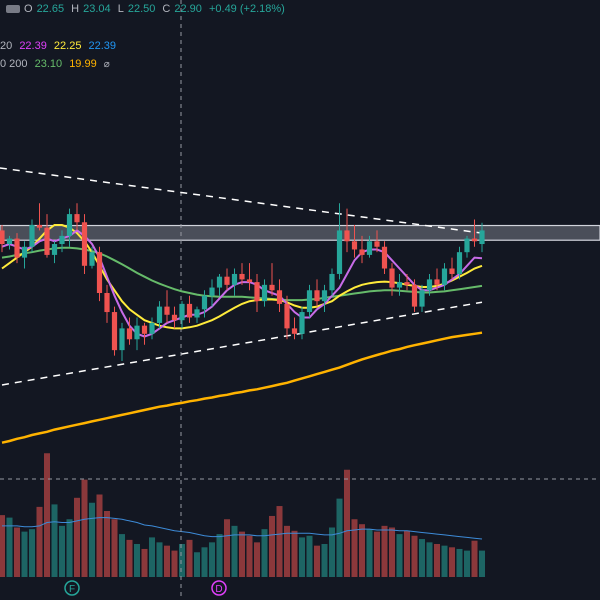 The height and width of the screenshot is (600, 600). I want to click on ma-row1-value-3: 22.39, so click(102, 46).